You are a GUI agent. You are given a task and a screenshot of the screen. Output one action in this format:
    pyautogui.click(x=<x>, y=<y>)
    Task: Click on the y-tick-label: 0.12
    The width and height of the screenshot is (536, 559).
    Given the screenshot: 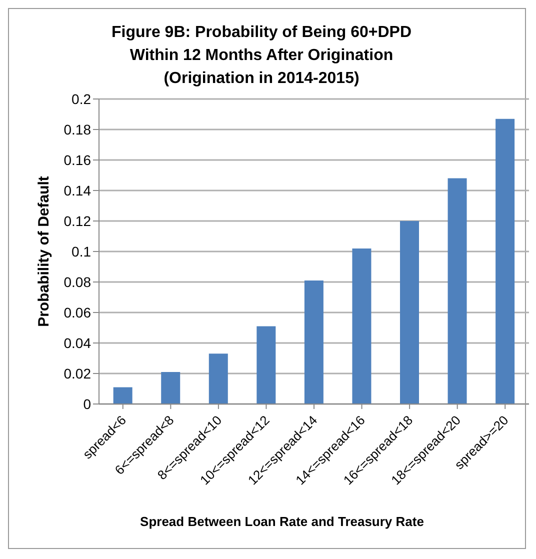 What is the action you would take?
    pyautogui.click(x=78, y=220)
    